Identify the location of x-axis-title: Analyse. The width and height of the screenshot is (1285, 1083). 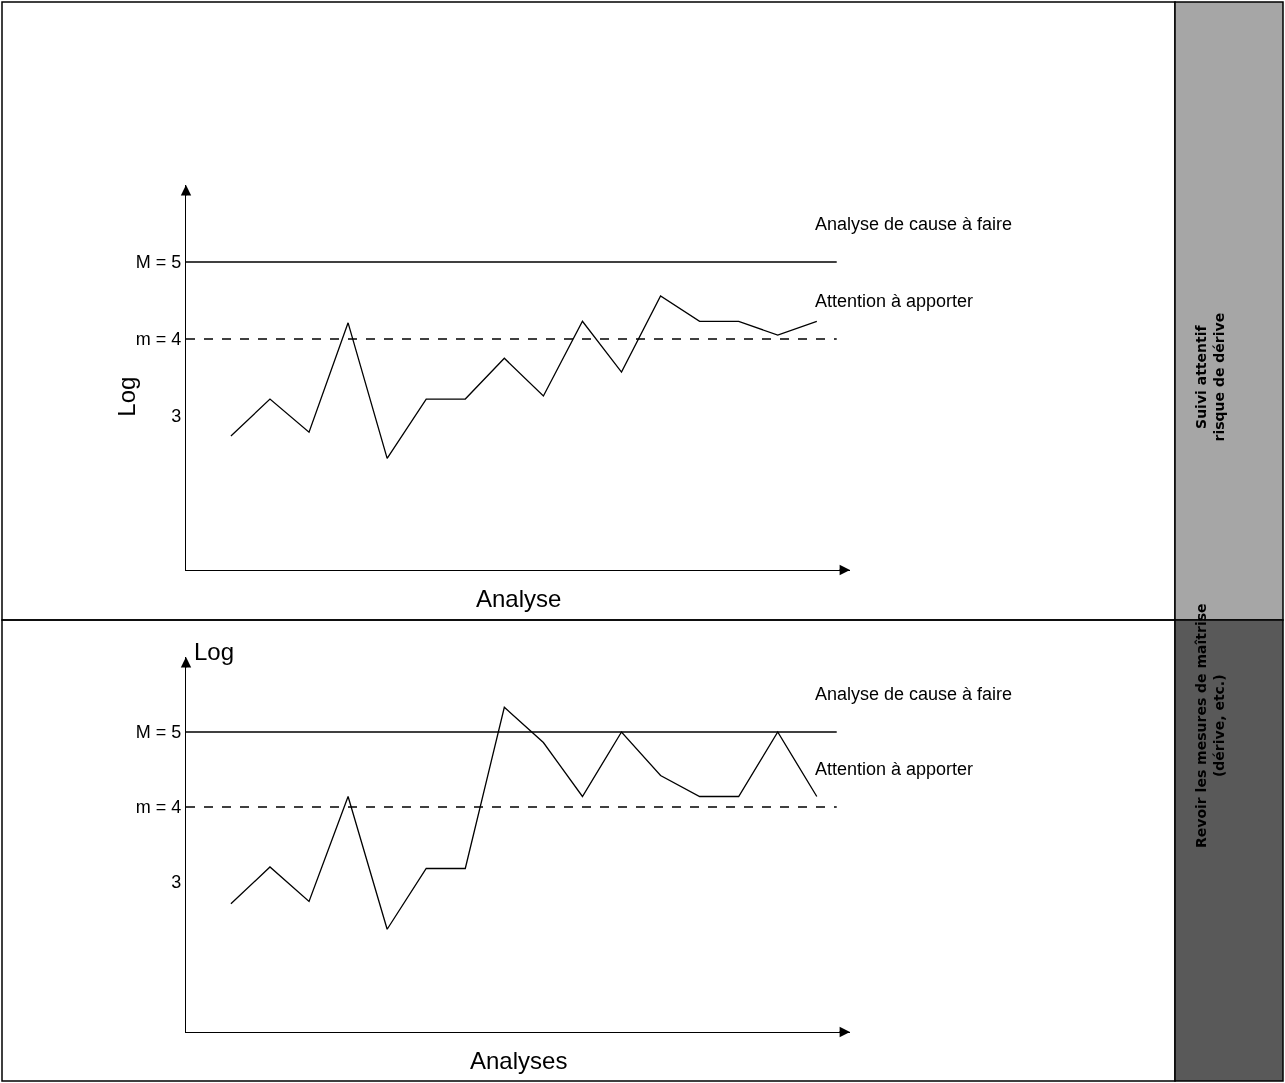
(519, 598).